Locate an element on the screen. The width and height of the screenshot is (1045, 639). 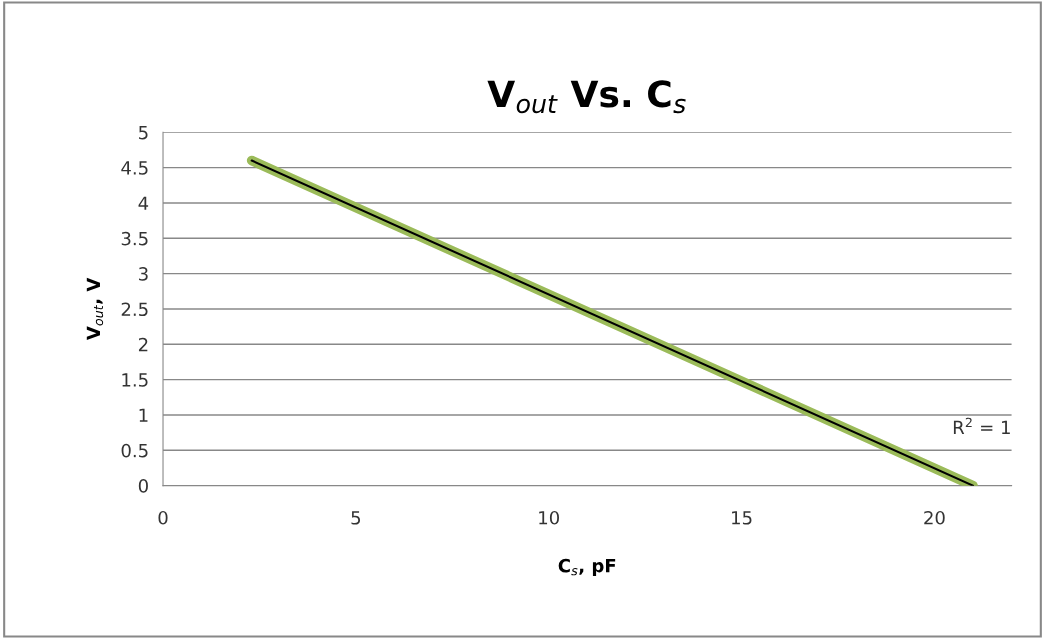
y-tick-label: 0.5 is located at coordinates (134, 450).